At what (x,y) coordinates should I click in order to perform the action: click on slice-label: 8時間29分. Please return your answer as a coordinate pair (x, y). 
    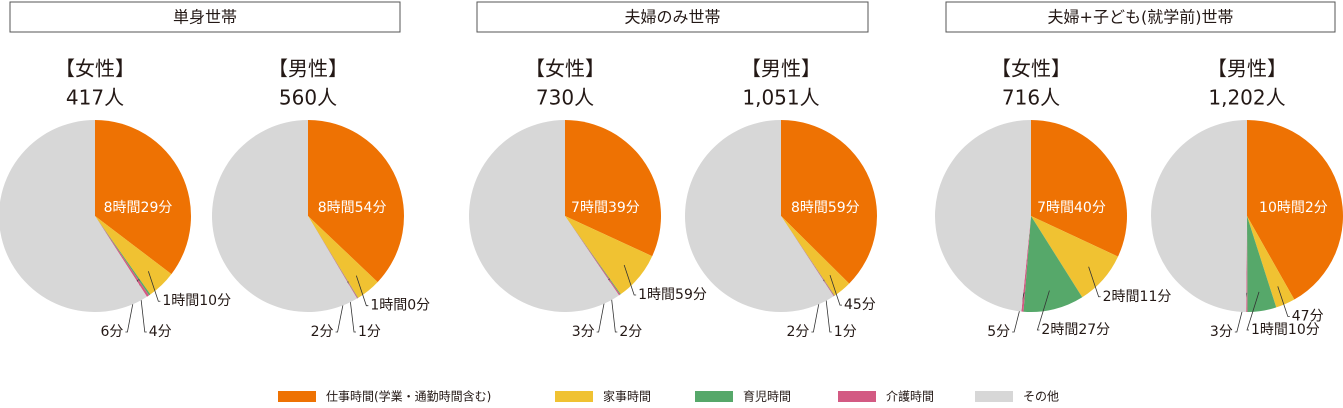
    Looking at the image, I should click on (138, 208).